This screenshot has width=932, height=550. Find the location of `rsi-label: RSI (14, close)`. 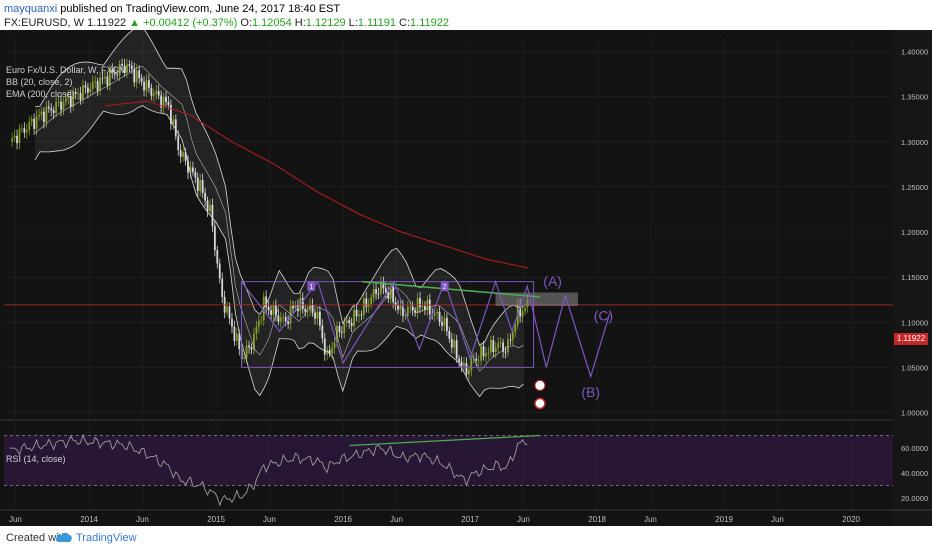

rsi-label: RSI (14, close) is located at coordinates (36, 459).